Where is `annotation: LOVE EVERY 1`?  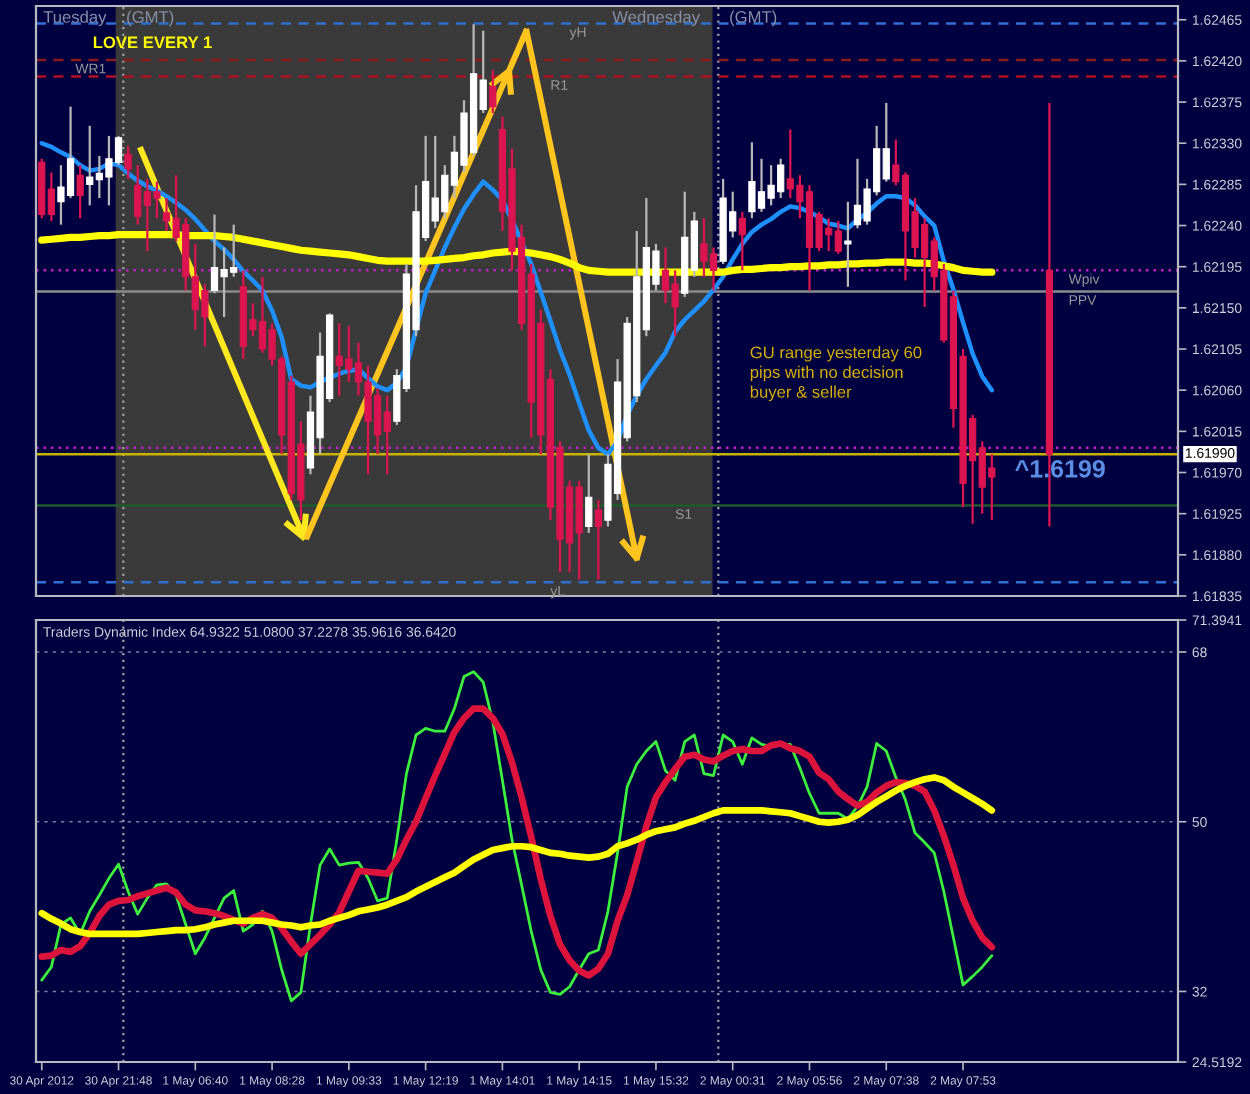
annotation: LOVE EVERY 1 is located at coordinates (152, 42).